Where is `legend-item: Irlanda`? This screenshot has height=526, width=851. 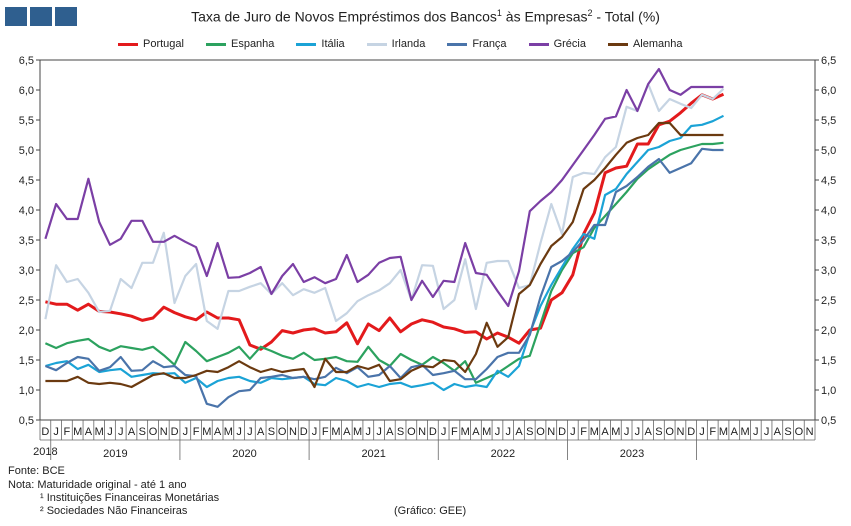 legend-item: Irlanda is located at coordinates (395, 44).